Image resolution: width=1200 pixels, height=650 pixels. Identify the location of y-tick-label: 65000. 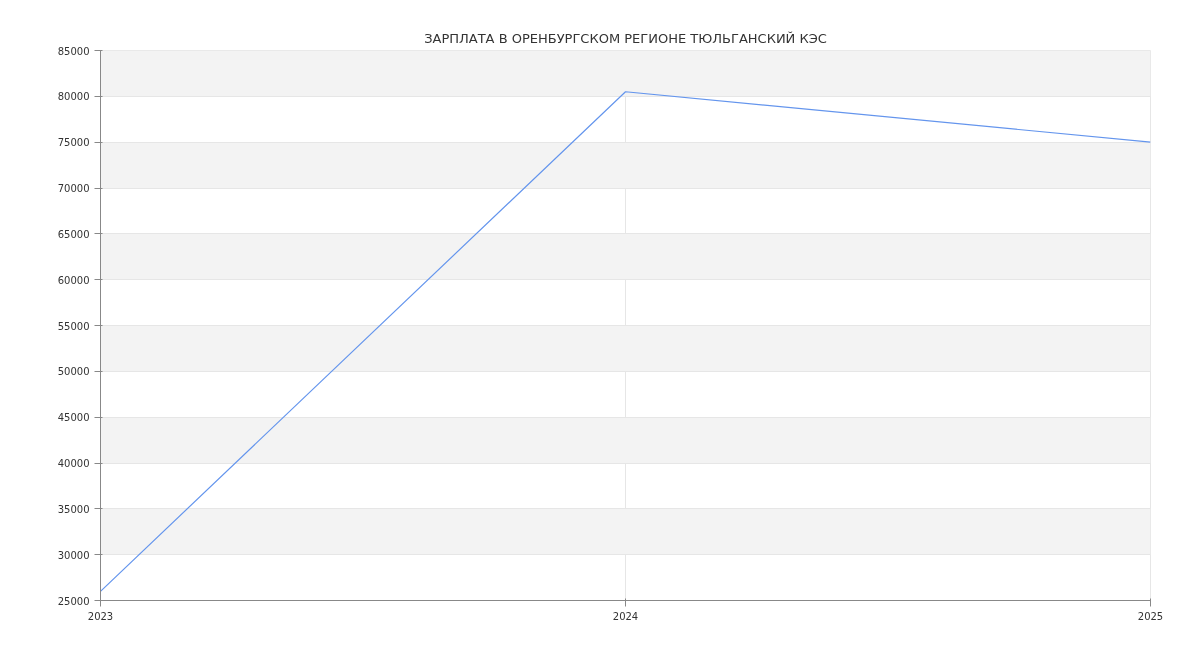
(73, 234).